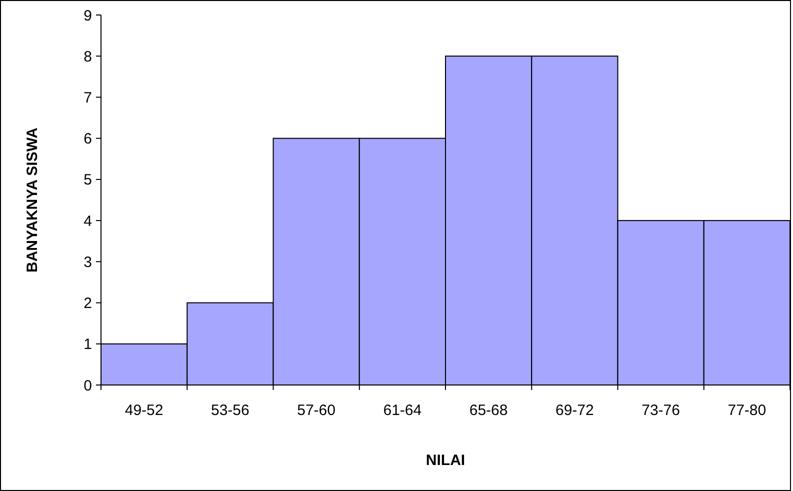 The height and width of the screenshot is (491, 793). I want to click on y-tick-label: 2, so click(88, 303).